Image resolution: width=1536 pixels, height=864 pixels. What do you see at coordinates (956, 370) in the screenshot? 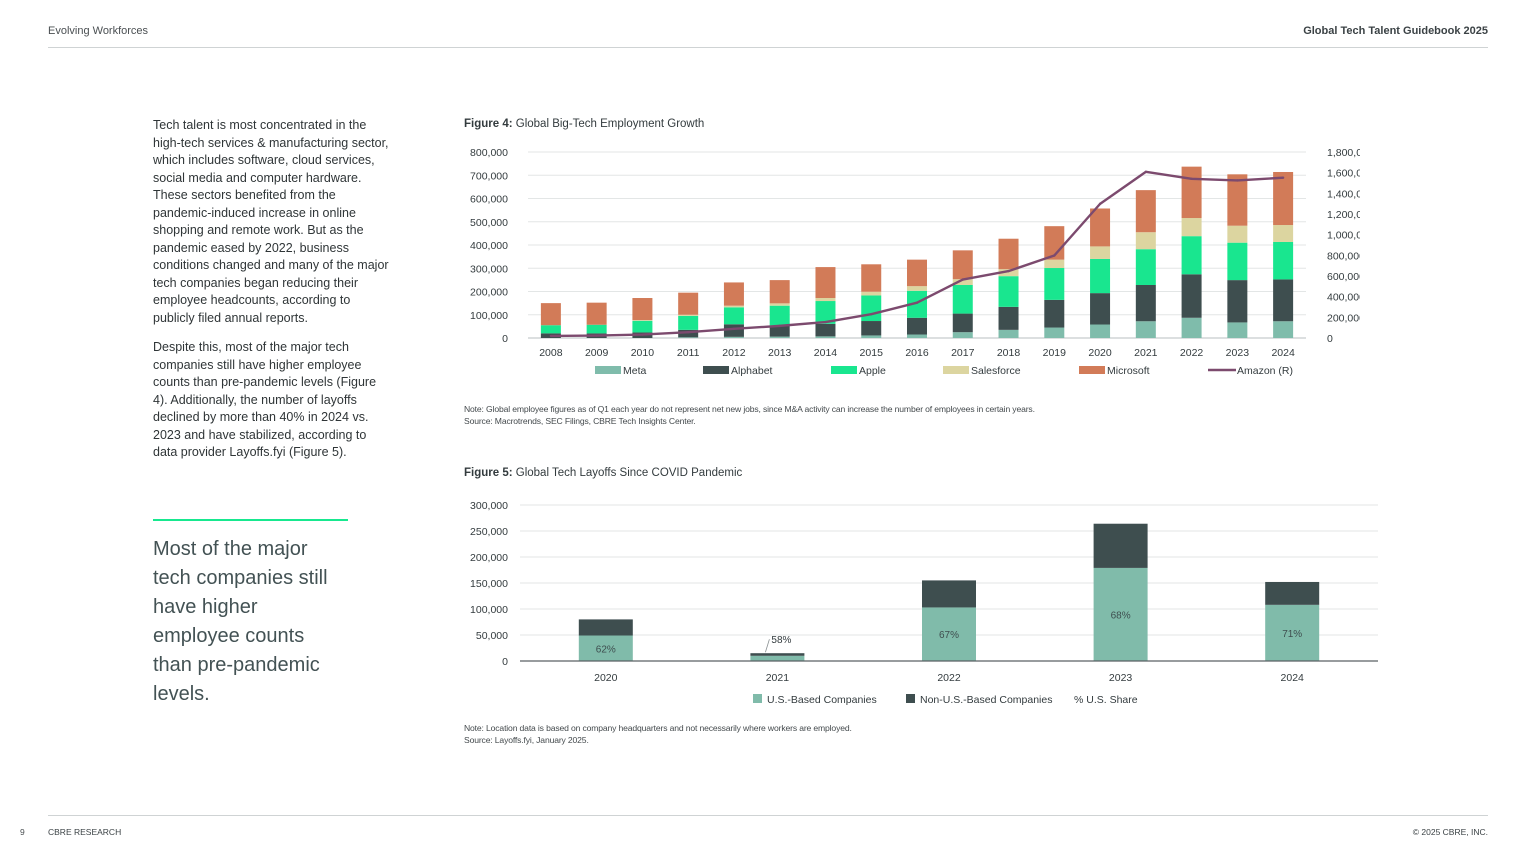
I see `legend-swatch-salesforce` at bounding box center [956, 370].